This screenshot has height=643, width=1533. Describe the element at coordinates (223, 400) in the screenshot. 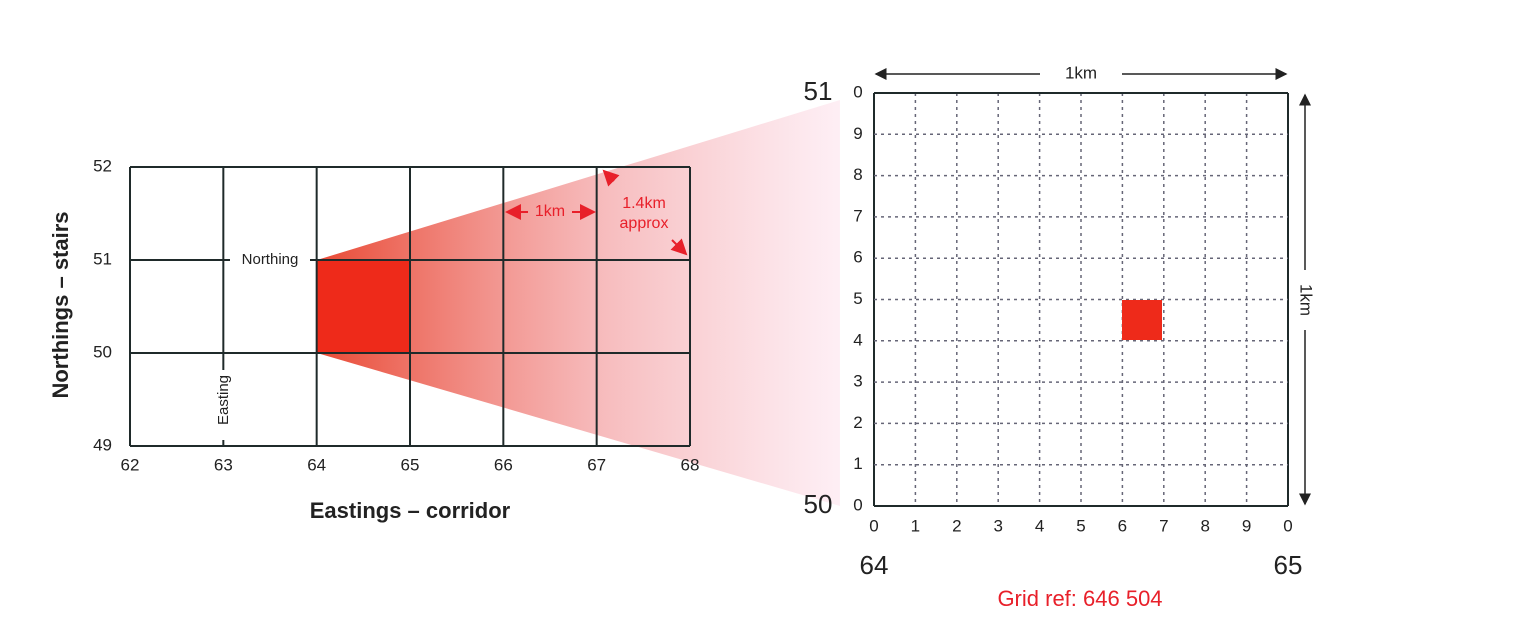

I see `easting-label: Easting` at that location.